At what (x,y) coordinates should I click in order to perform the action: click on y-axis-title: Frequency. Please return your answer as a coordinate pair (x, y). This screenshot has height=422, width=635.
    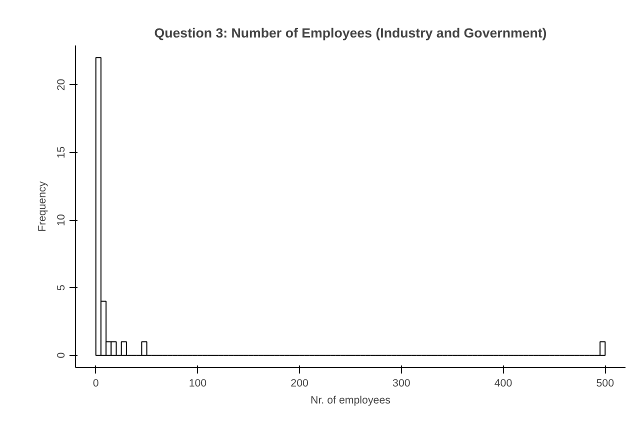
    Looking at the image, I should click on (42, 206).